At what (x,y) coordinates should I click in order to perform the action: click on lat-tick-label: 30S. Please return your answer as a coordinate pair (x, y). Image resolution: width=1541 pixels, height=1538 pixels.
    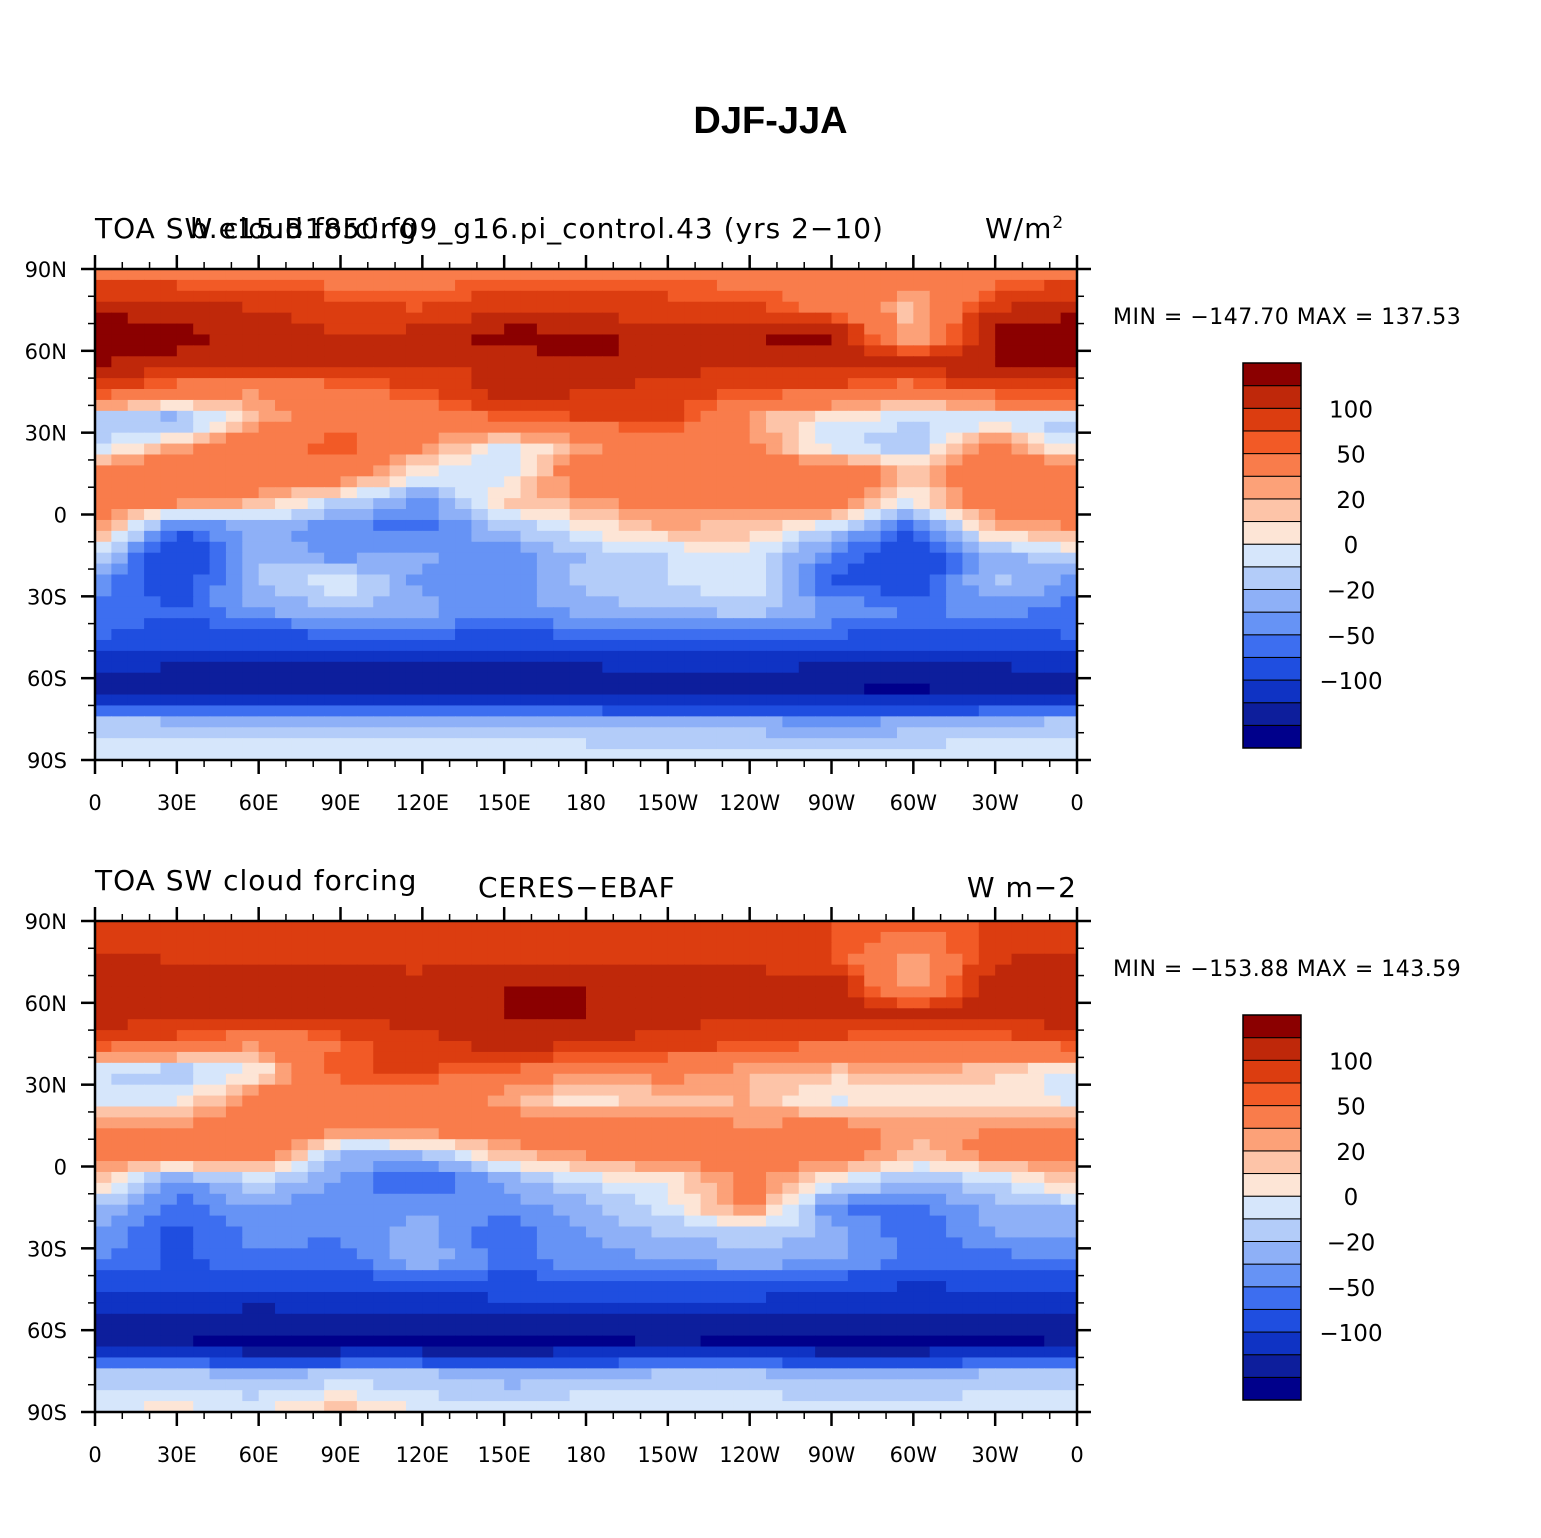
    Looking at the image, I should click on (47, 597).